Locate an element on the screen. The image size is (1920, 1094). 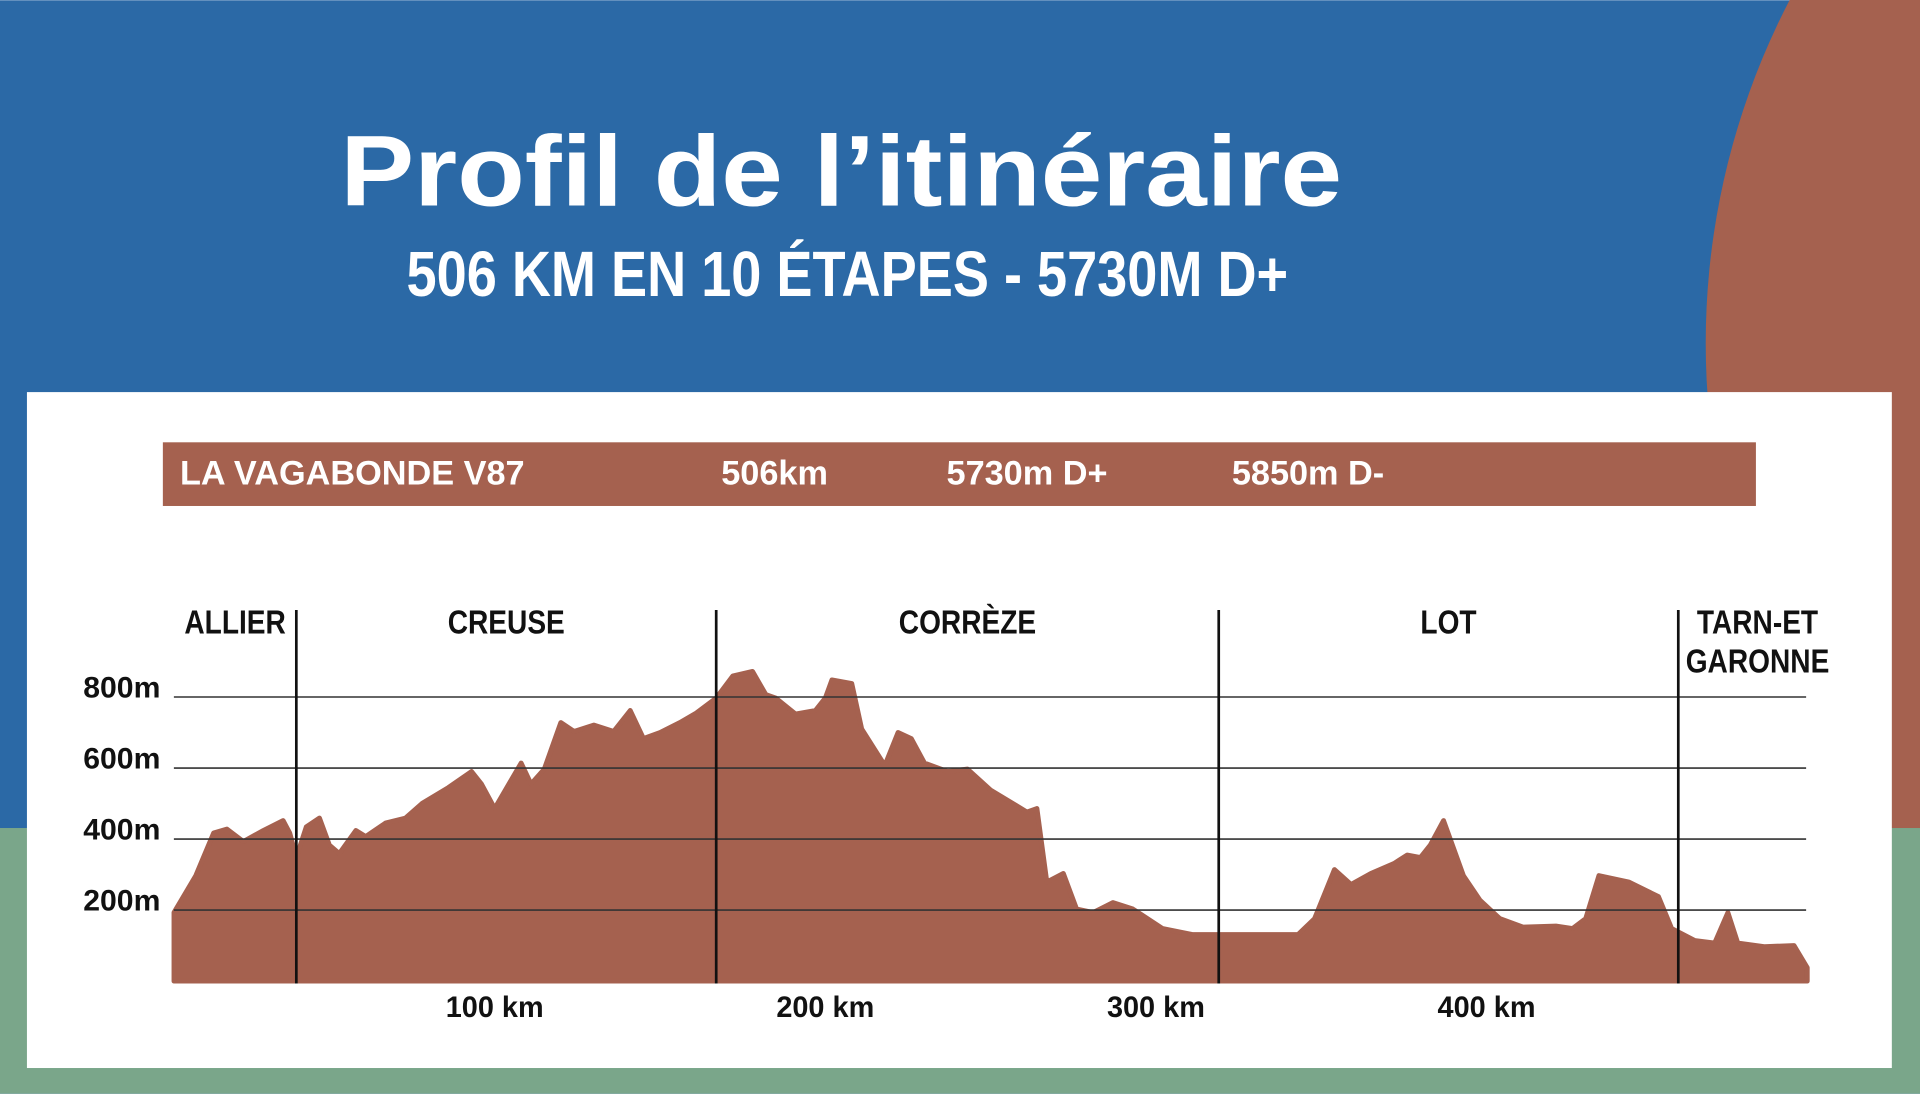
title: Profil de l’itinéraire is located at coordinates (841, 172).